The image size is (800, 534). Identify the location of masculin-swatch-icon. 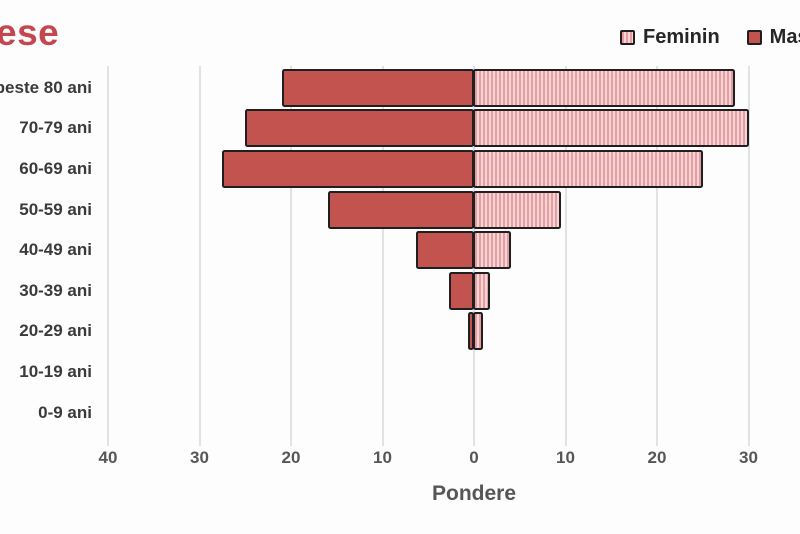
(754, 37).